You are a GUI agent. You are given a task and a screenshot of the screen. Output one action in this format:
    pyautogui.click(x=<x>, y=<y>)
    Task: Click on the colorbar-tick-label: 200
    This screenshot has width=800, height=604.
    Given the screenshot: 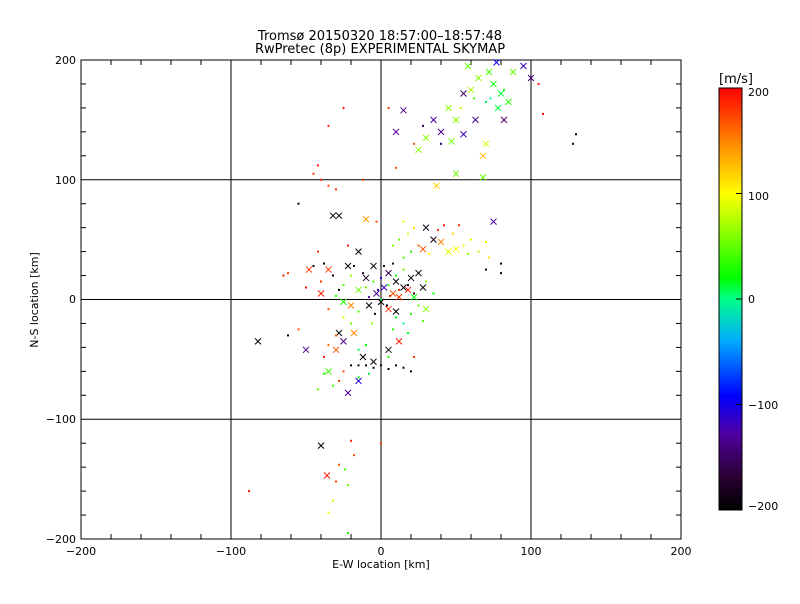 What is the action you would take?
    pyautogui.click(x=758, y=92)
    